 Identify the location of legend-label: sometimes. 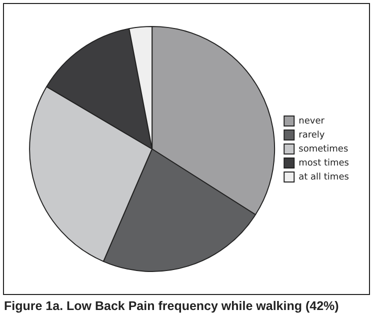
(323, 149).